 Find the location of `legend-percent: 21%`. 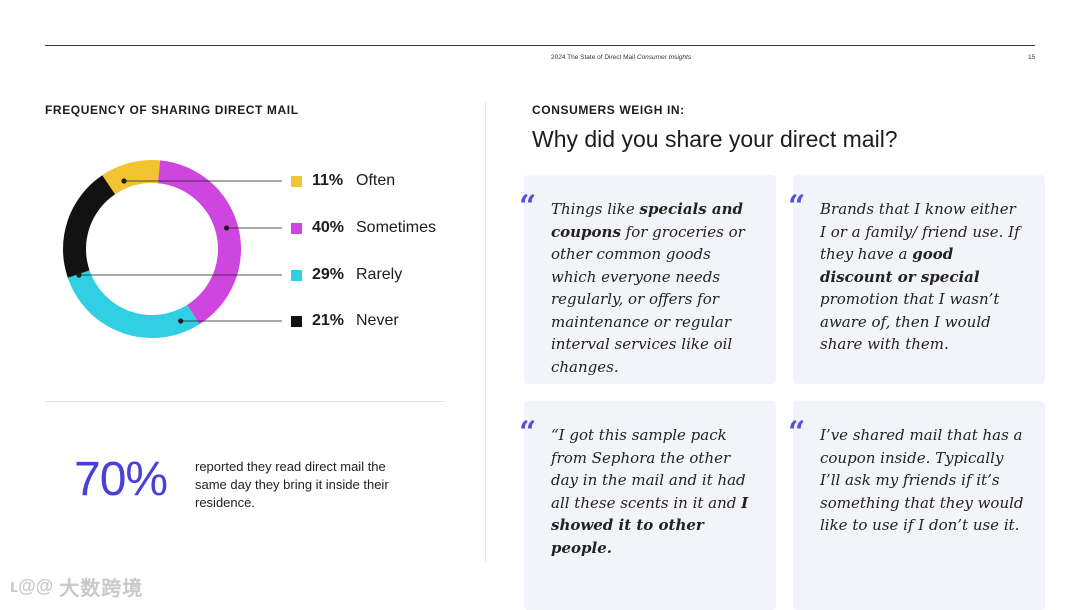

legend-percent: 21% is located at coordinates (328, 320).